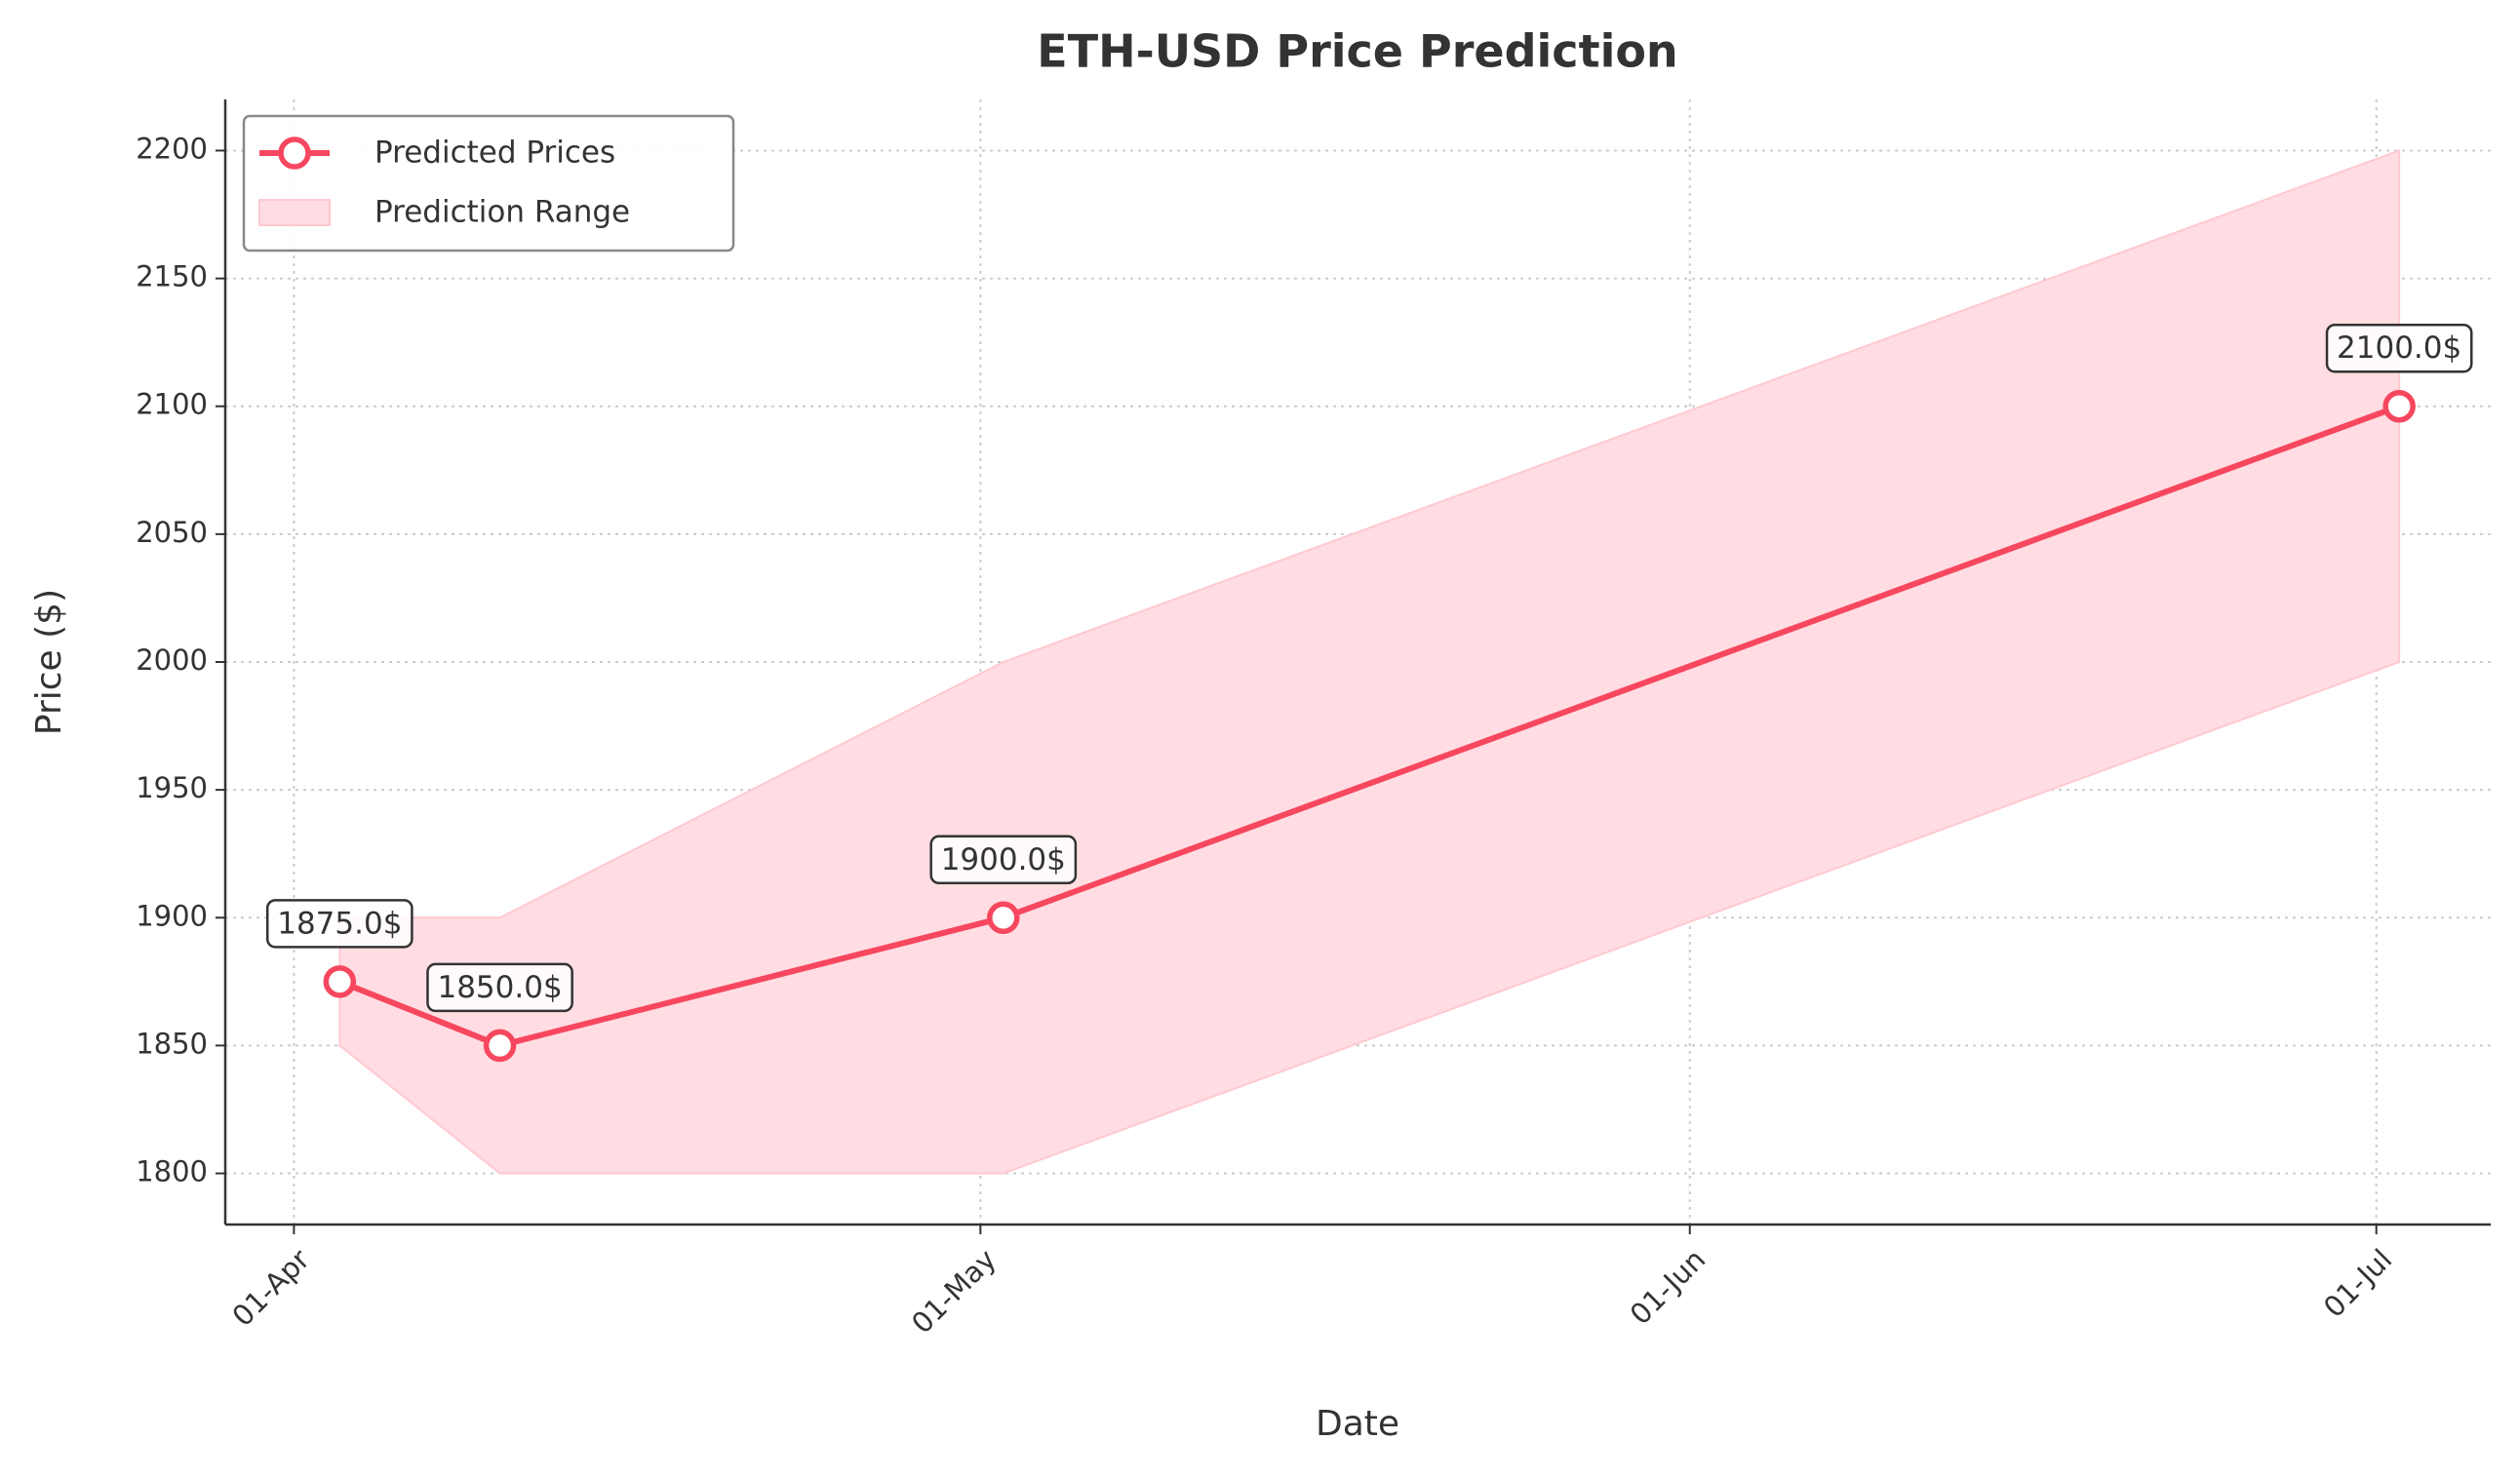  I want to click on y-tick-label: 2100, so click(172, 404).